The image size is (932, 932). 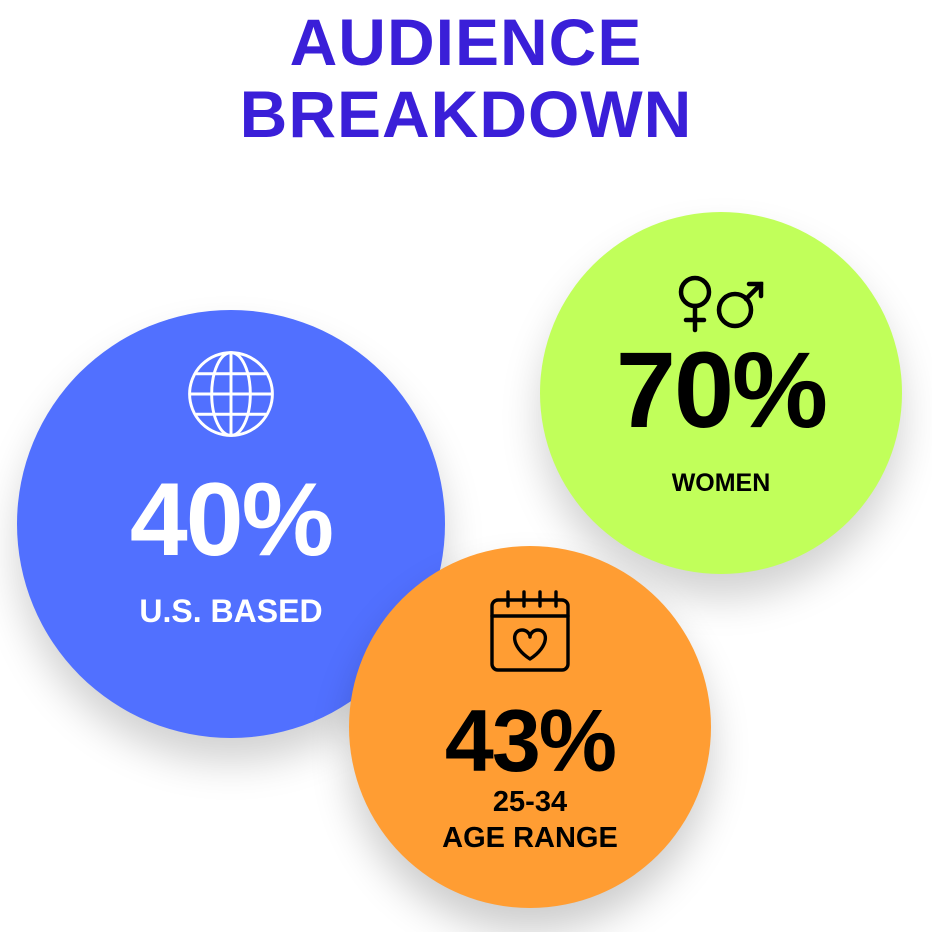 What do you see at coordinates (721, 389) in the screenshot?
I see `stat-percent: 70%` at bounding box center [721, 389].